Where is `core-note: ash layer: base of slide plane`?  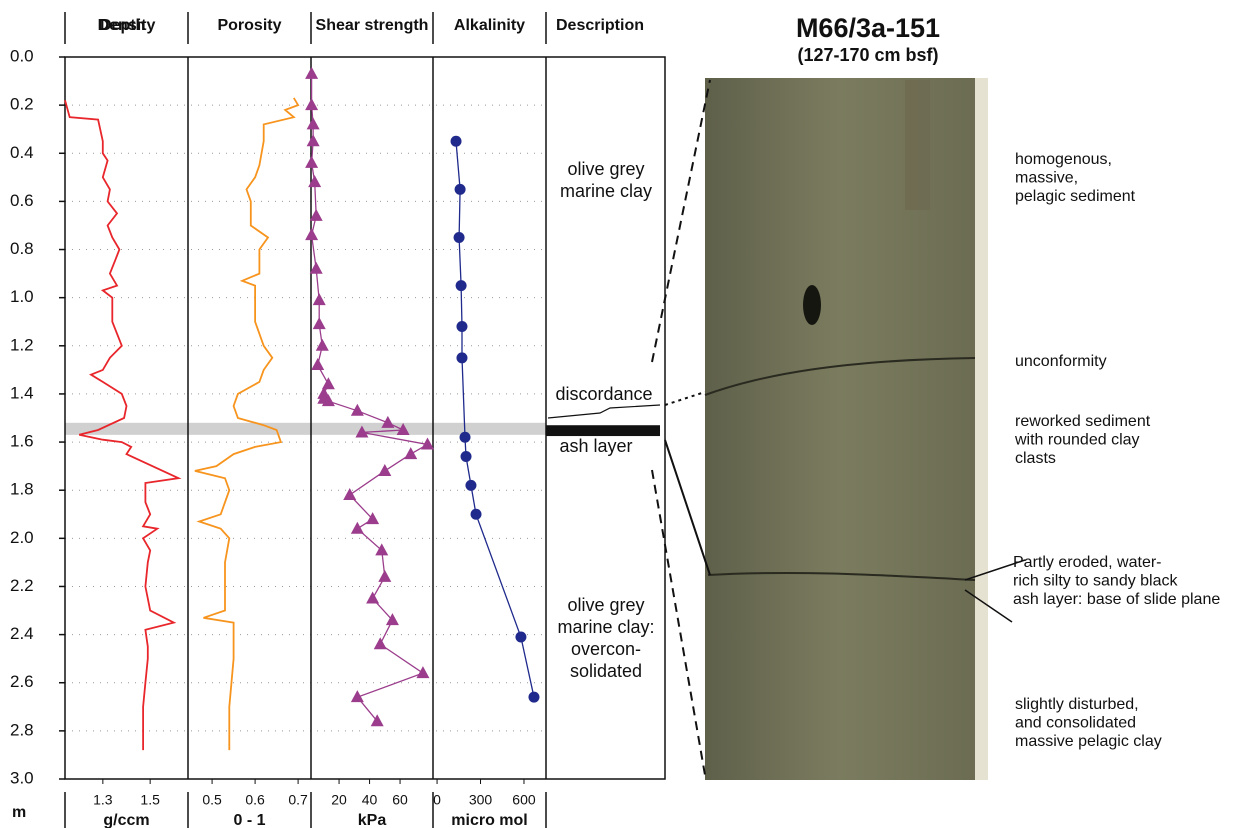 core-note: ash layer: base of slide plane is located at coordinates (1116, 599).